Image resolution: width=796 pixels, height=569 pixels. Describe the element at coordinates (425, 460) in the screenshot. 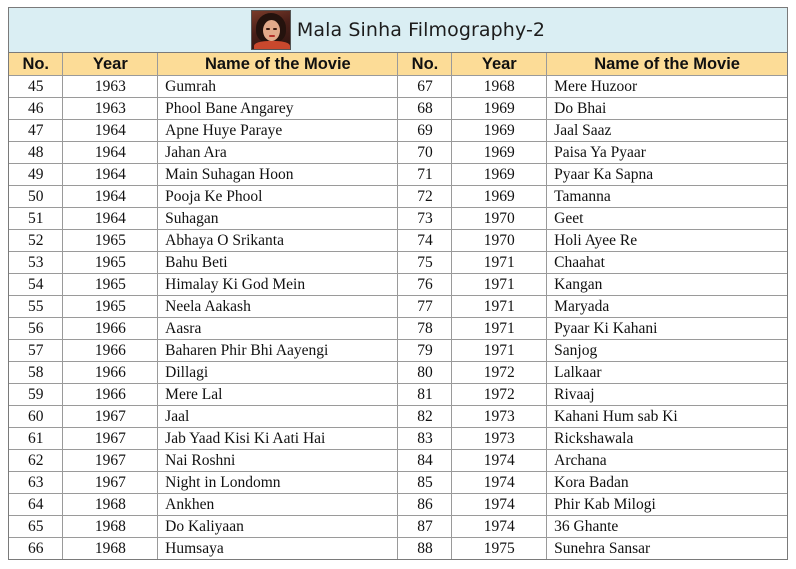

I see `film-number-cell: 84` at that location.